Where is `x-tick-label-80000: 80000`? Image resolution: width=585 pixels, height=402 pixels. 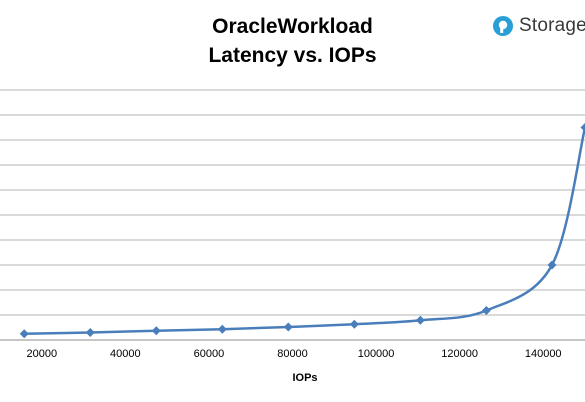 x-tick-label-80000: 80000 is located at coordinates (292, 354).